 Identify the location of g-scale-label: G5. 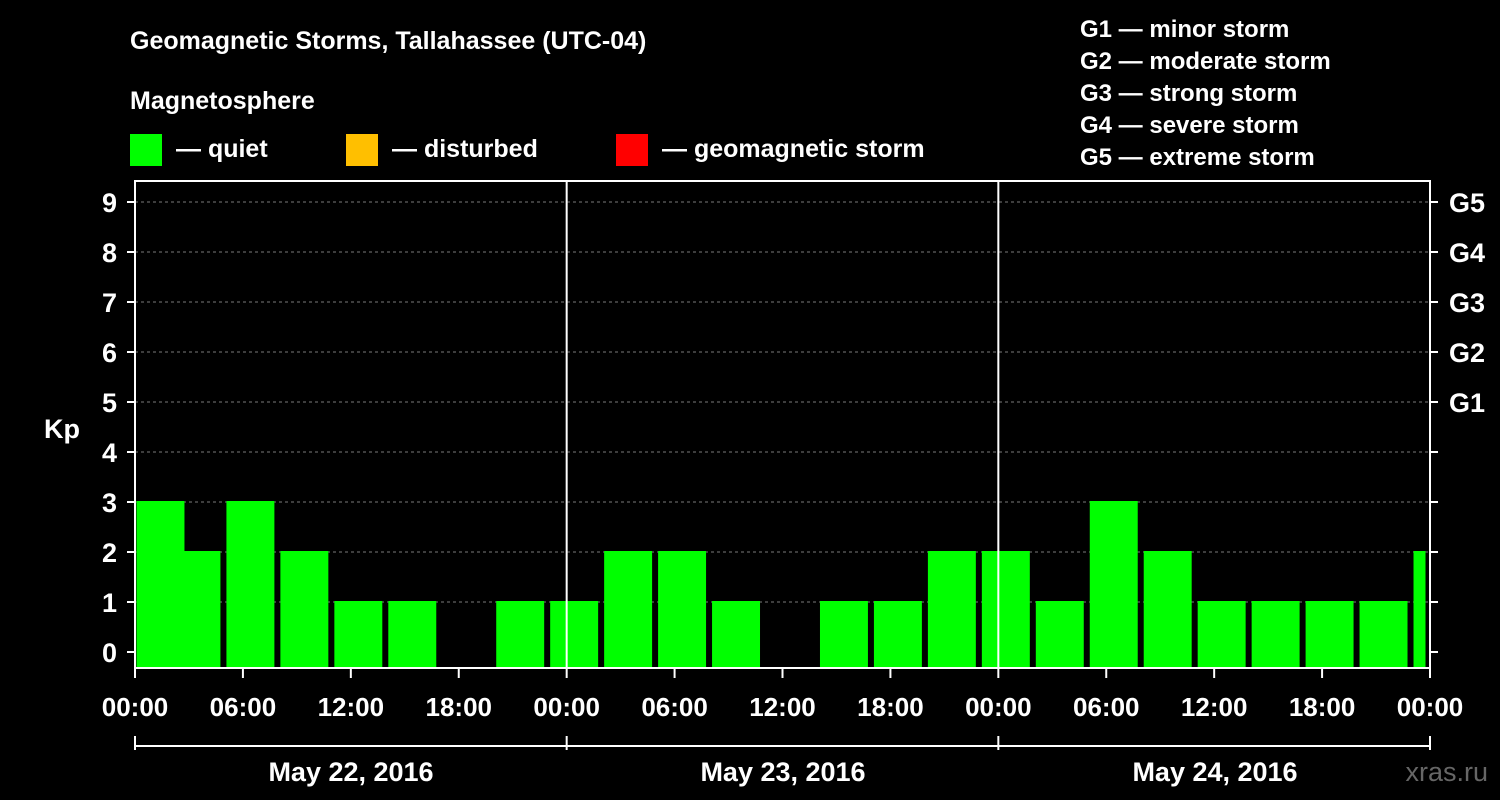
(1467, 203).